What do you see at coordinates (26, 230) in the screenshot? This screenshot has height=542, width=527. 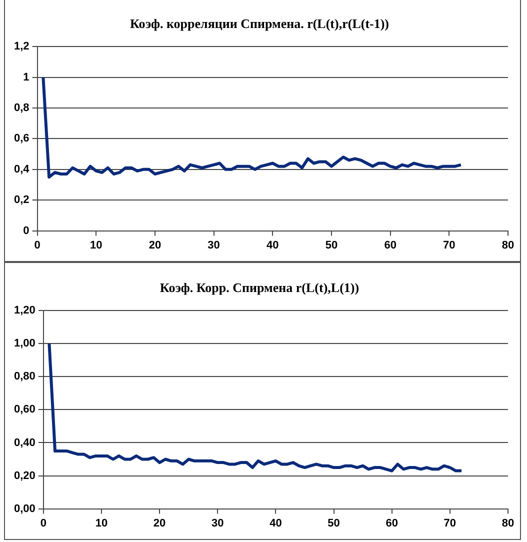 I see `y-tick-label: 0` at bounding box center [26, 230].